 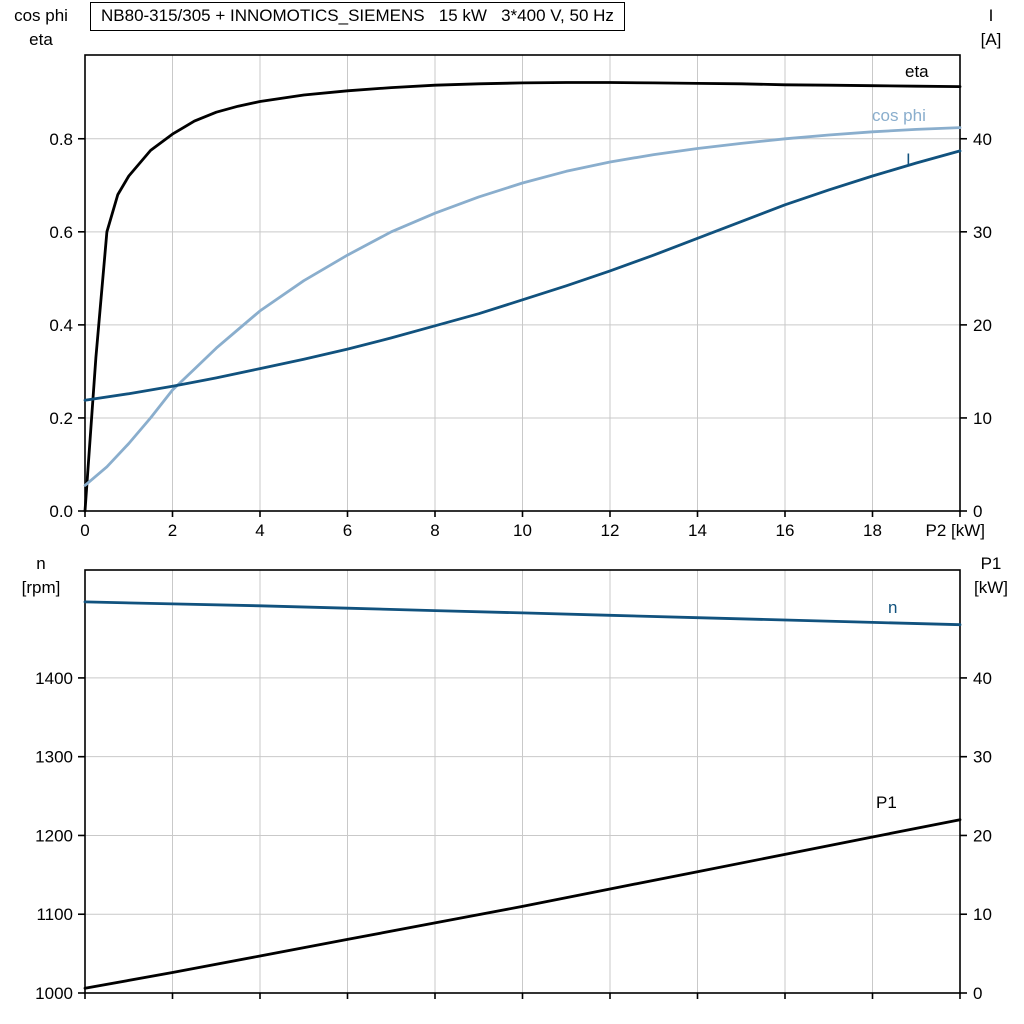 I want to click on tick-label: 1400, so click(x=54, y=678).